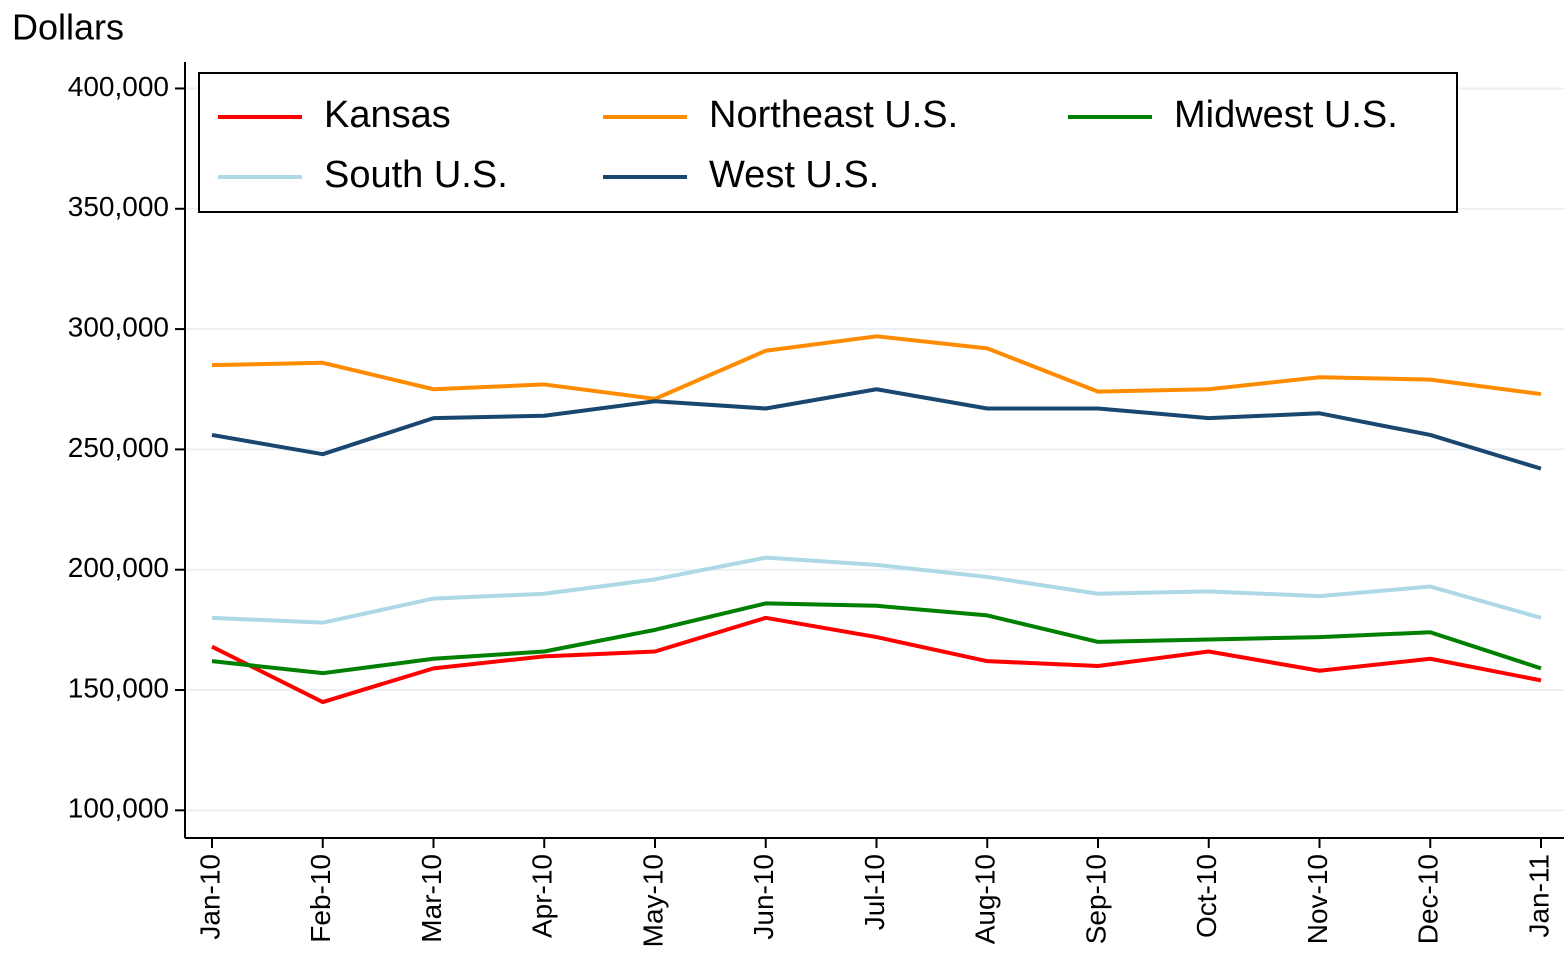  I want to click on legend-label: West U.S., so click(794, 175).